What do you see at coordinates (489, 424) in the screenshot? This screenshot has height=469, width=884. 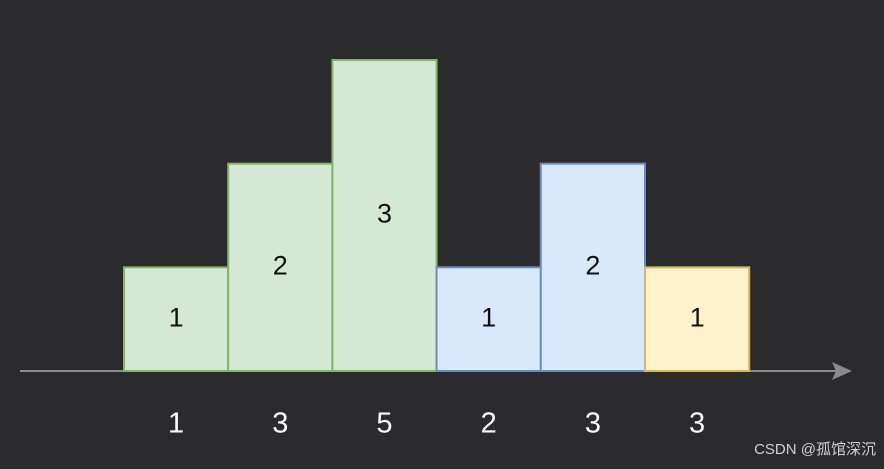 I see `x-tick-label: 2` at bounding box center [489, 424].